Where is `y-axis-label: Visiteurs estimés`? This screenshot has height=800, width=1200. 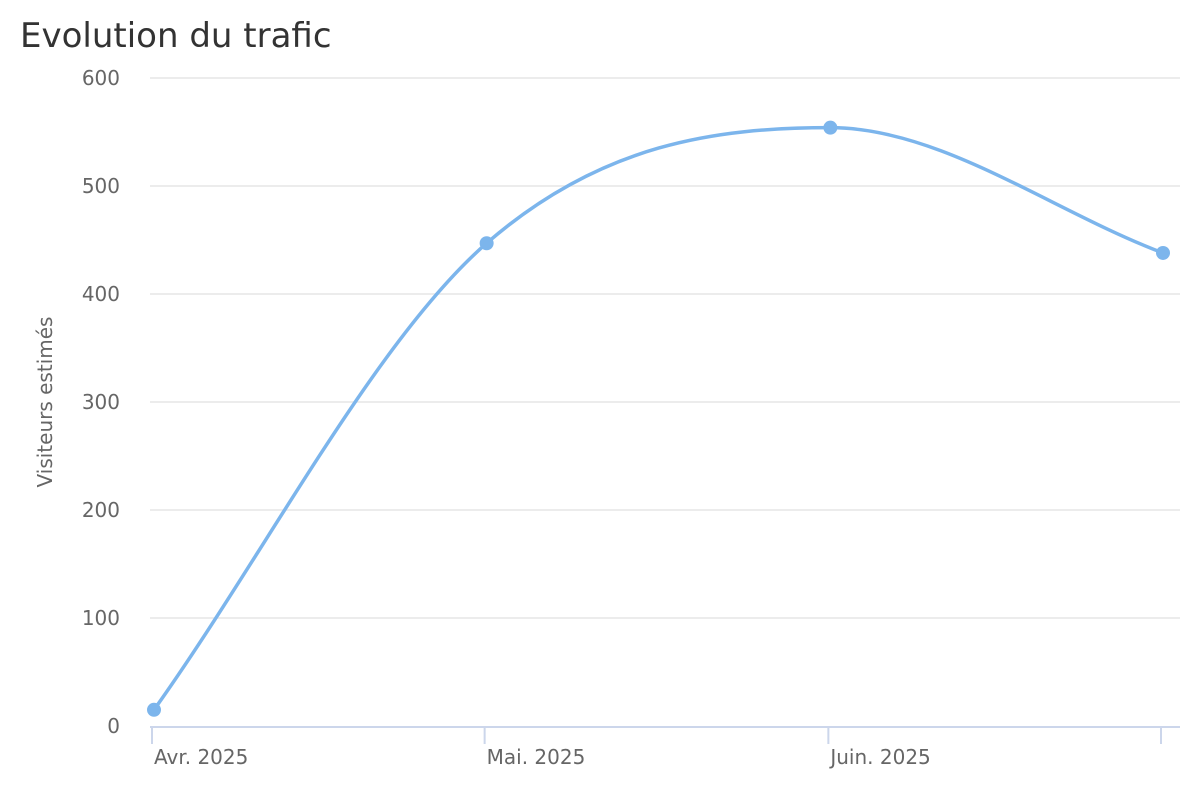 y-axis-label: Visiteurs estimés is located at coordinates (45, 402).